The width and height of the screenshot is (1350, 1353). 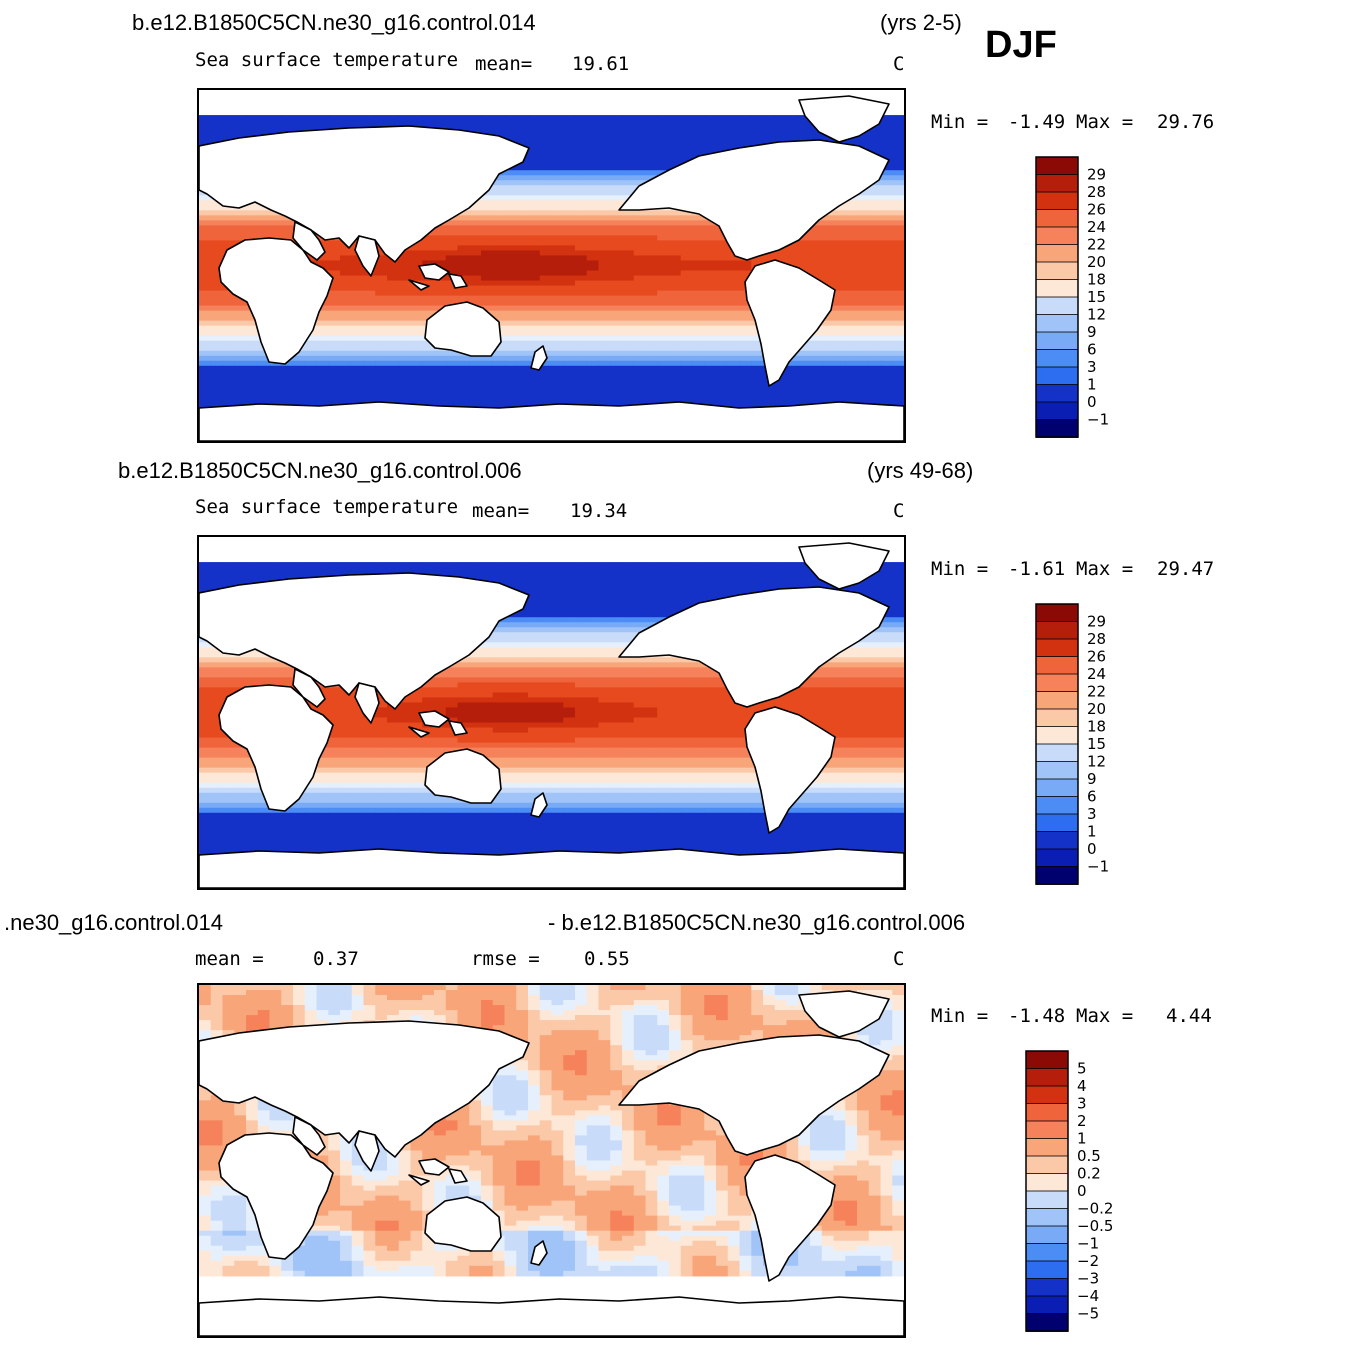 What do you see at coordinates (1105, 569) in the screenshot?
I see `panel2-max-label: Max =` at bounding box center [1105, 569].